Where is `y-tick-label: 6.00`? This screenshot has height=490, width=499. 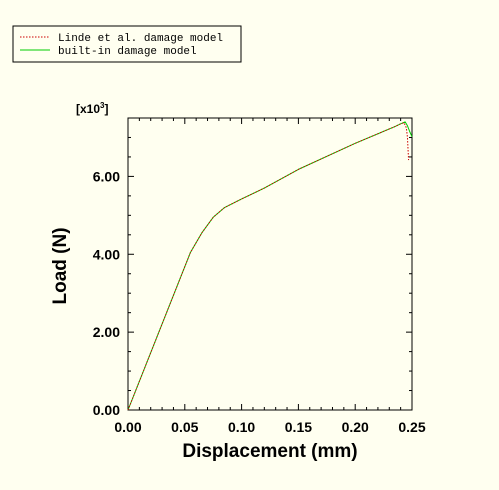
y-tick-label: 6.00 is located at coordinates (106, 176).